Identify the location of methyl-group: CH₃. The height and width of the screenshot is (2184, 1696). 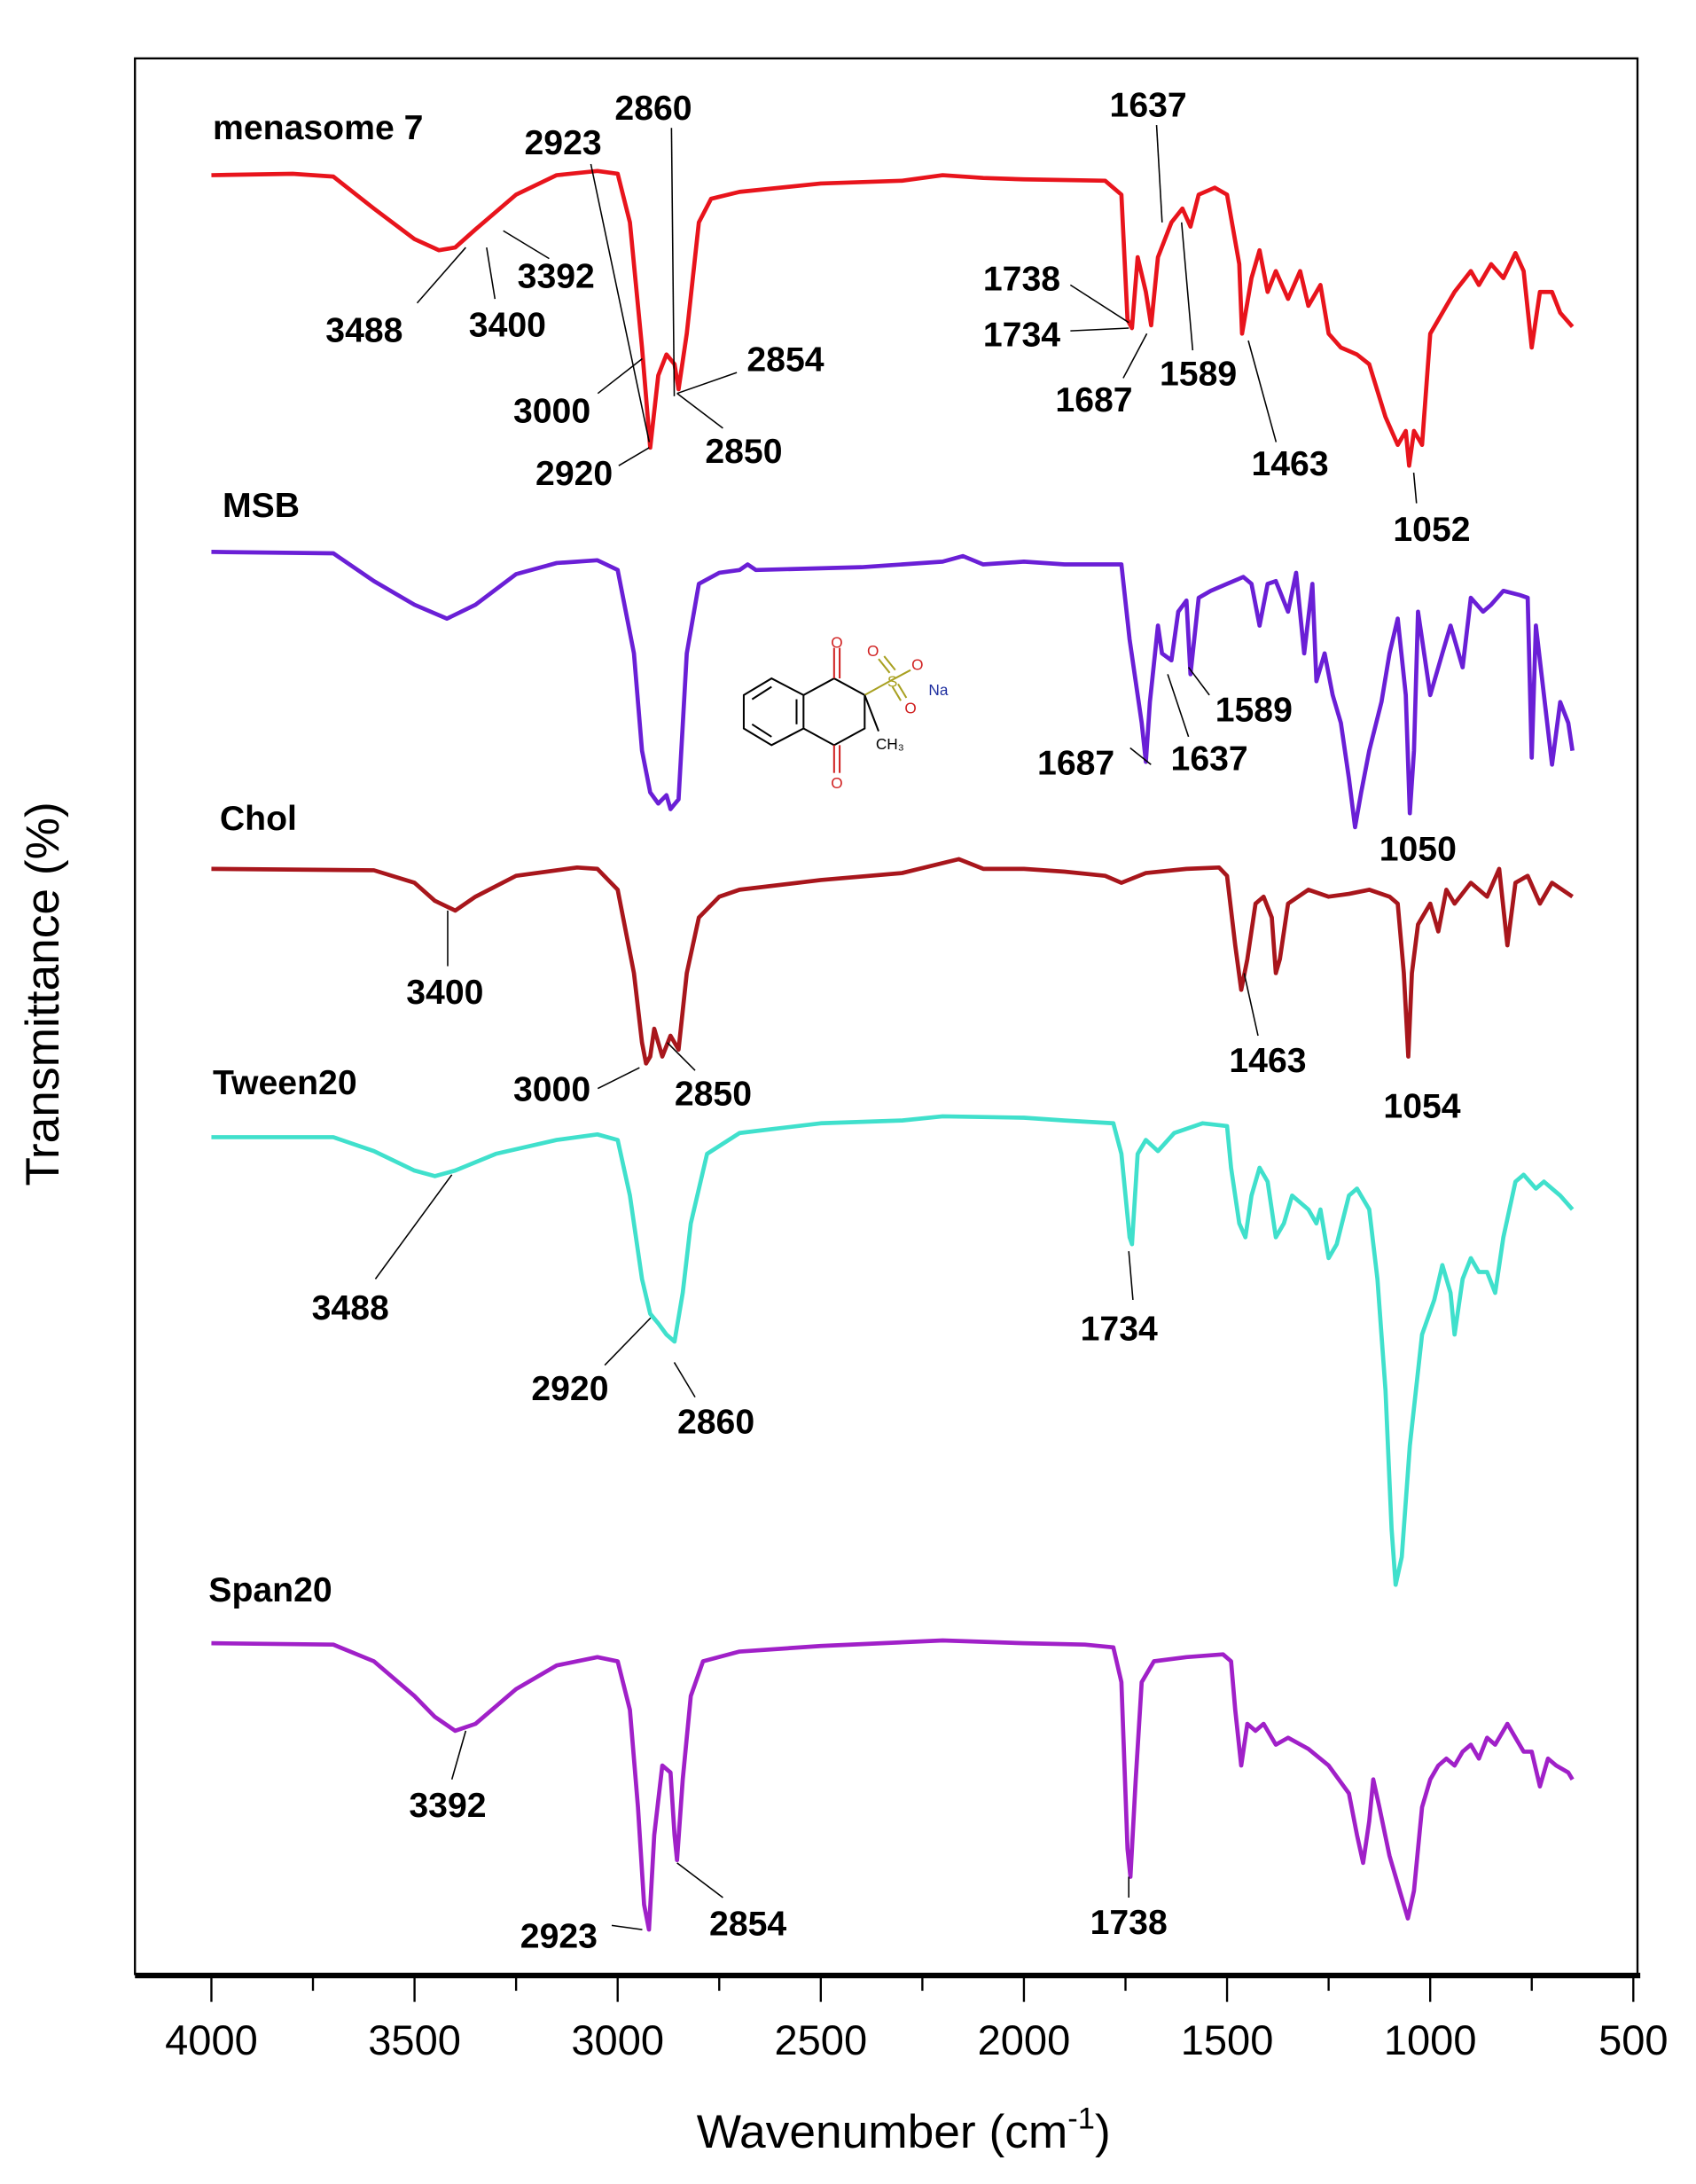
(890, 744).